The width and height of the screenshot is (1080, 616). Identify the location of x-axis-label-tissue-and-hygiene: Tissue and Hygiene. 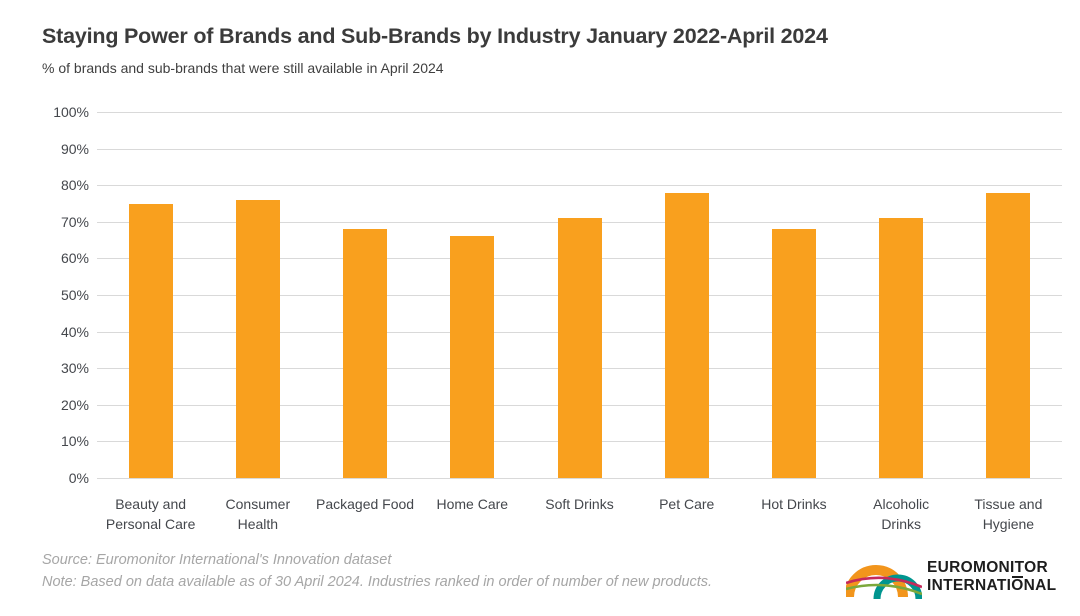
(1008, 514).